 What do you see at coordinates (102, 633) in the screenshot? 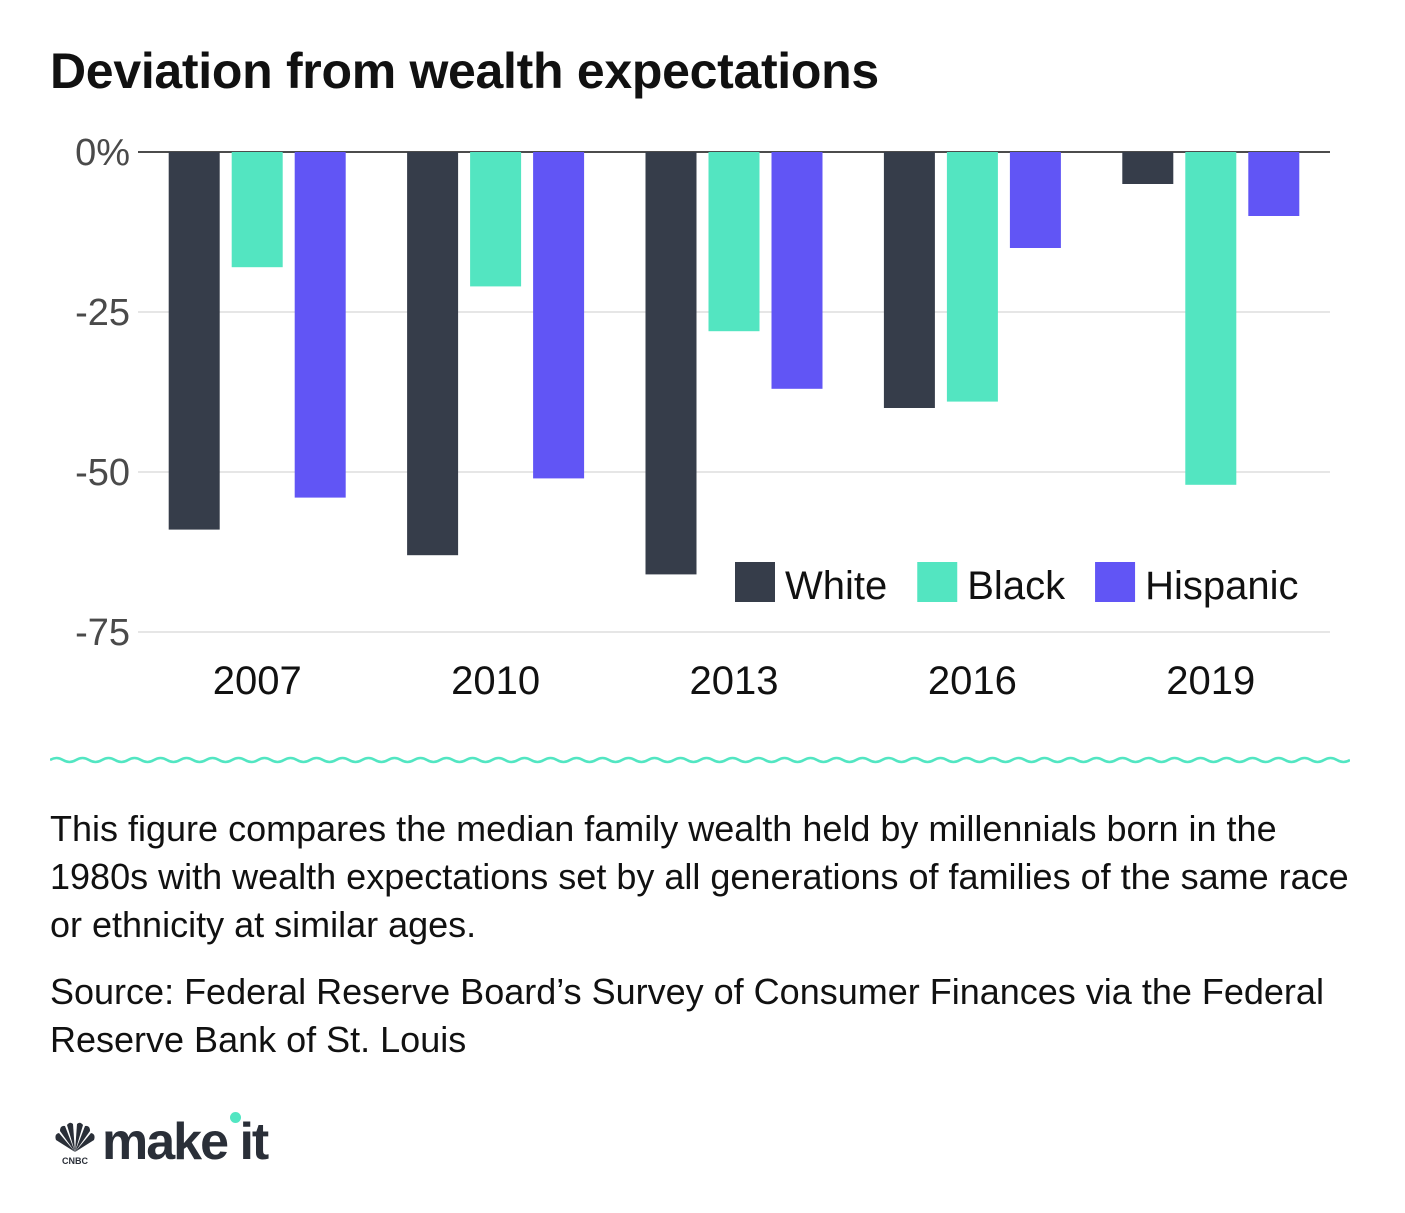
I see `y-tick-label: -75` at bounding box center [102, 633].